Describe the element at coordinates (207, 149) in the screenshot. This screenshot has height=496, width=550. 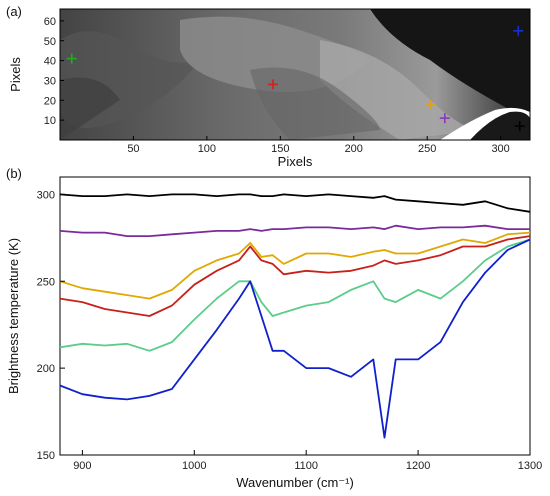
I see `heatmap-x-tick-label: 100` at that location.